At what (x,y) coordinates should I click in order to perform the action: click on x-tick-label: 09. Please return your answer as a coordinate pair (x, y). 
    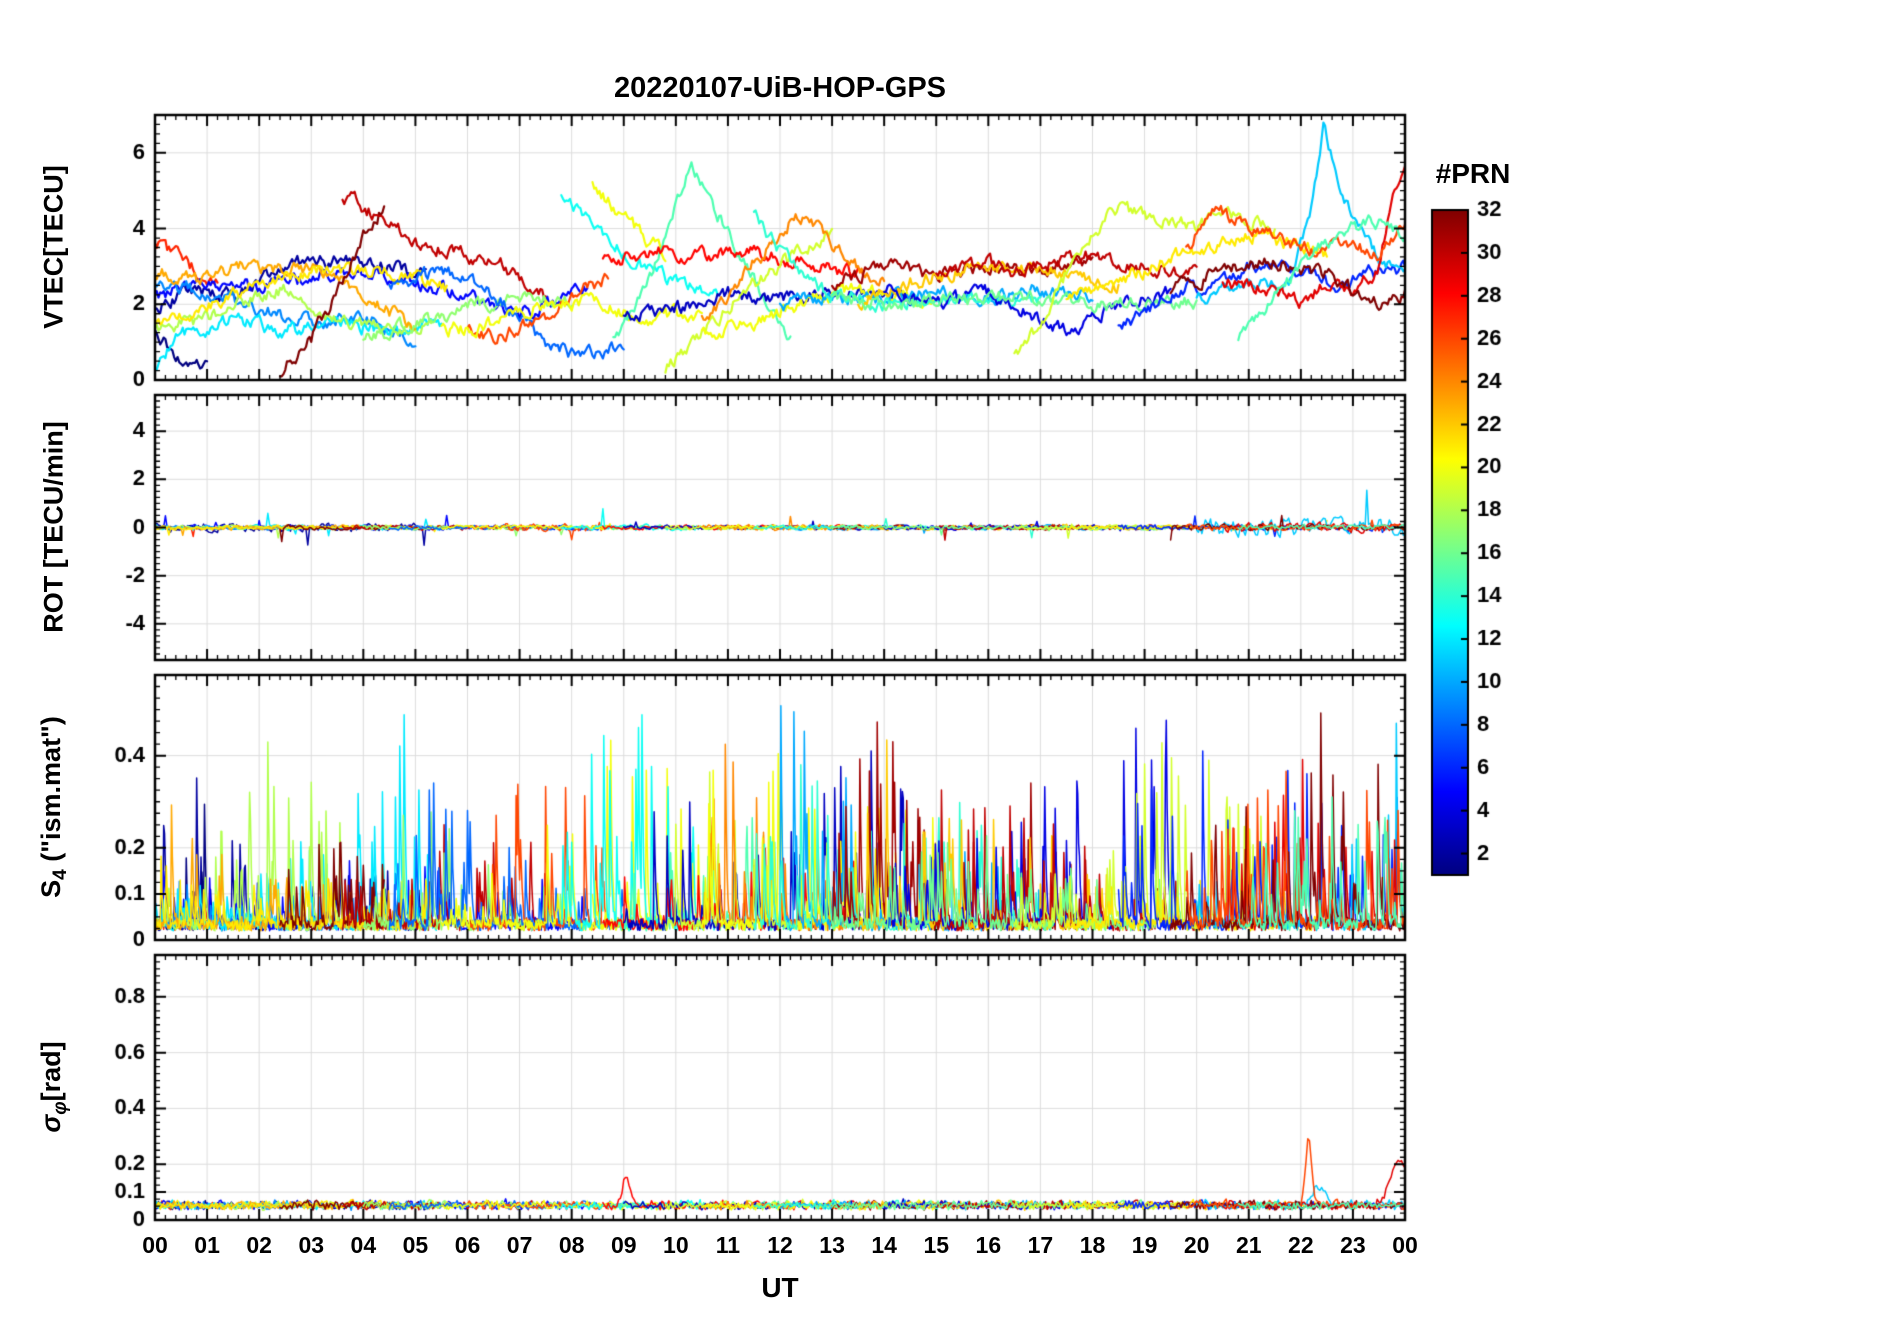
    Looking at the image, I should click on (623, 1245).